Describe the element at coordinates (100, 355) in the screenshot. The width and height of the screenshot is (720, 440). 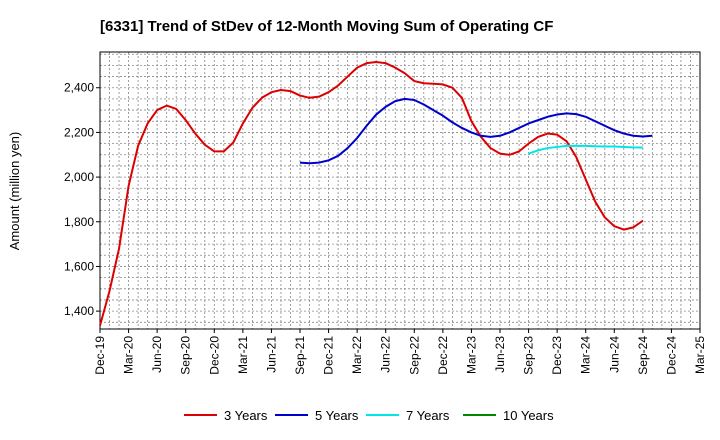
I see `x-tick-label: Dec-19` at that location.